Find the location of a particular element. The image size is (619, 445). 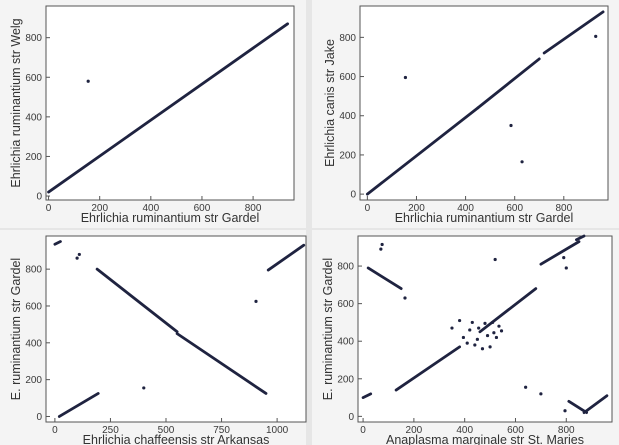

x-tick-label: 750 is located at coordinates (221, 430).